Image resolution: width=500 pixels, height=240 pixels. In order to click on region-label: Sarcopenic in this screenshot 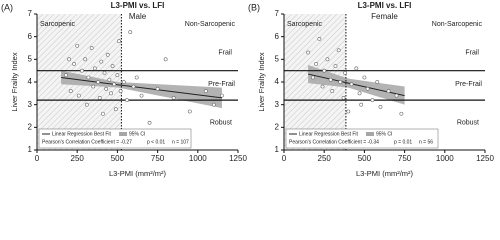, I will do `click(58, 24)`.